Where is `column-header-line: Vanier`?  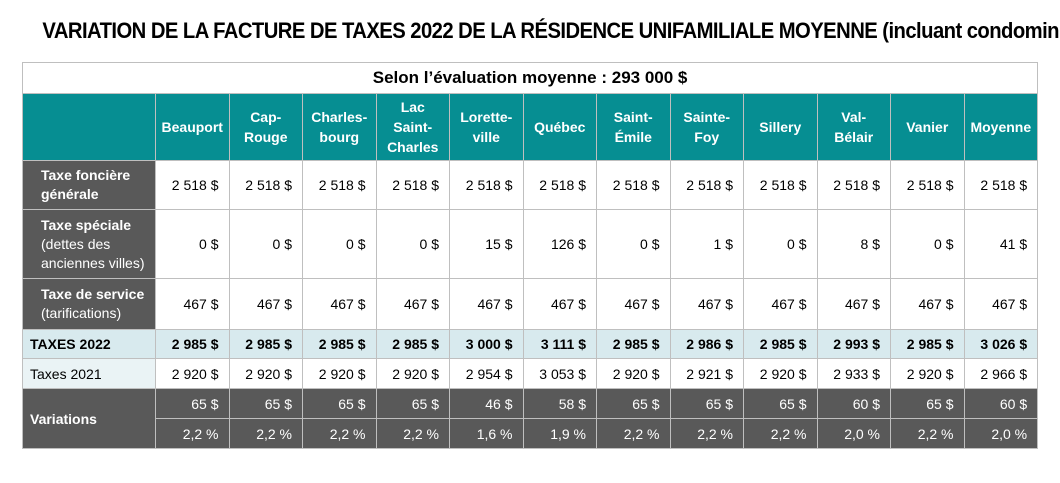 column-header-line: Vanier is located at coordinates (927, 127).